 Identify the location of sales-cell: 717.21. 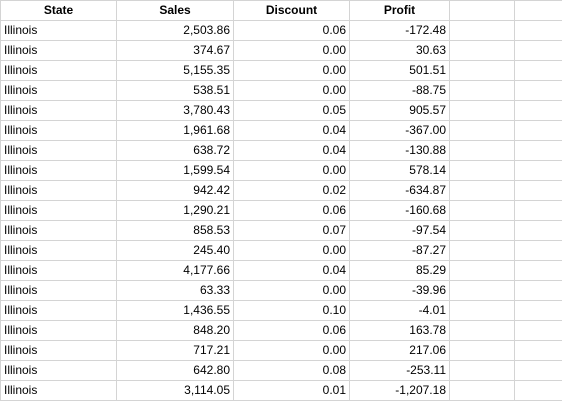
(175, 350).